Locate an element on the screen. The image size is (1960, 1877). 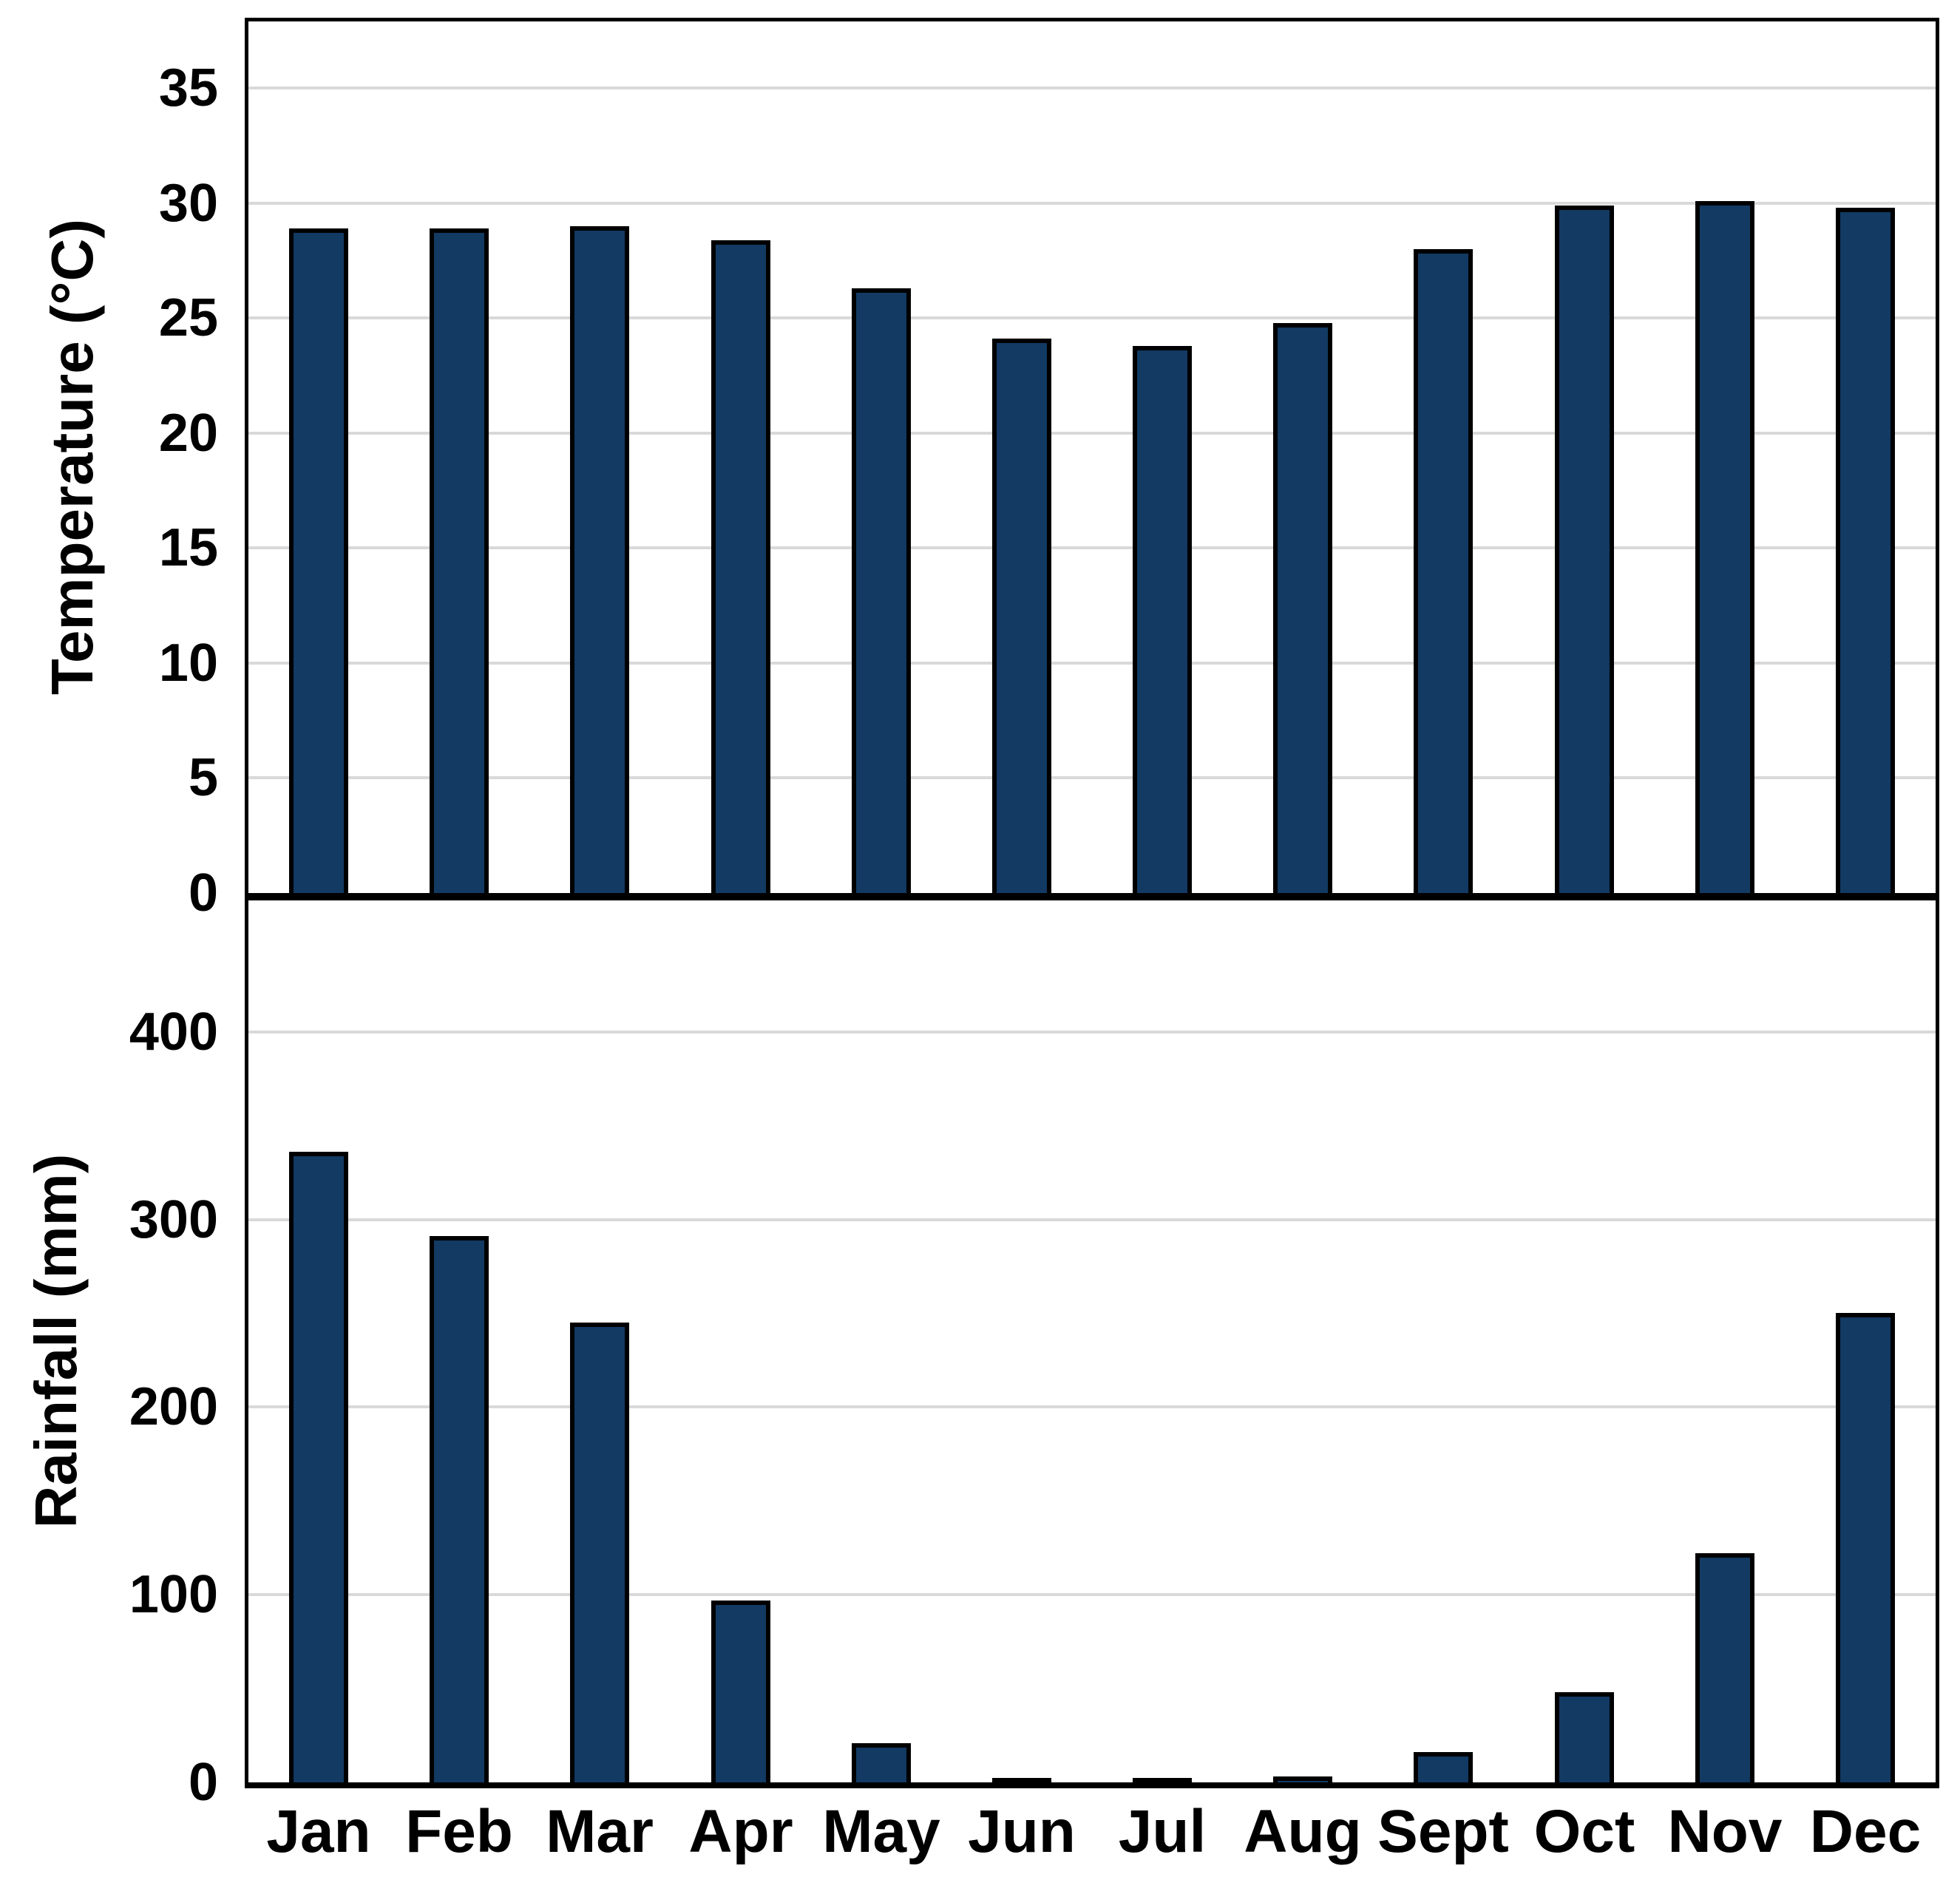
temperature-y-tick-label: 0 is located at coordinates (203, 893).